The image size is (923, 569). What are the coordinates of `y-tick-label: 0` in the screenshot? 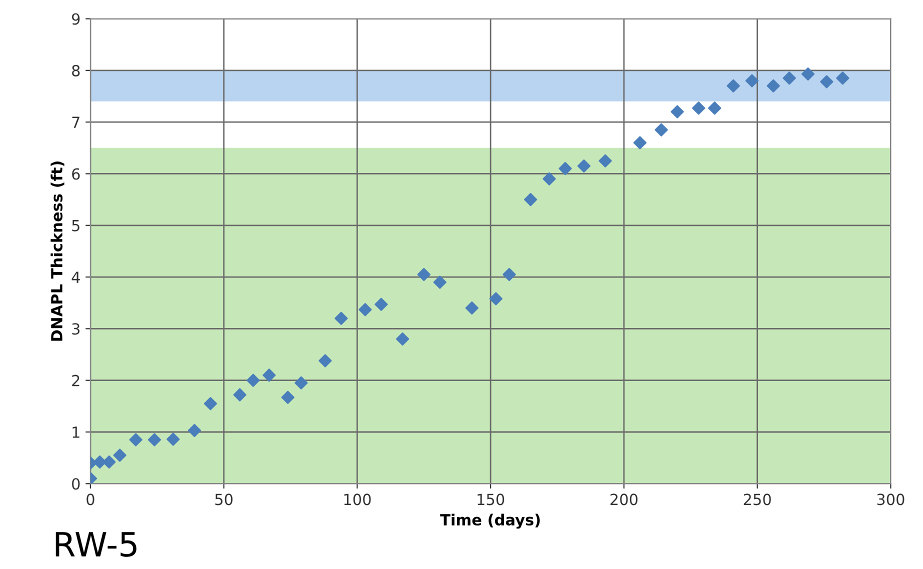 It's located at (76, 484).